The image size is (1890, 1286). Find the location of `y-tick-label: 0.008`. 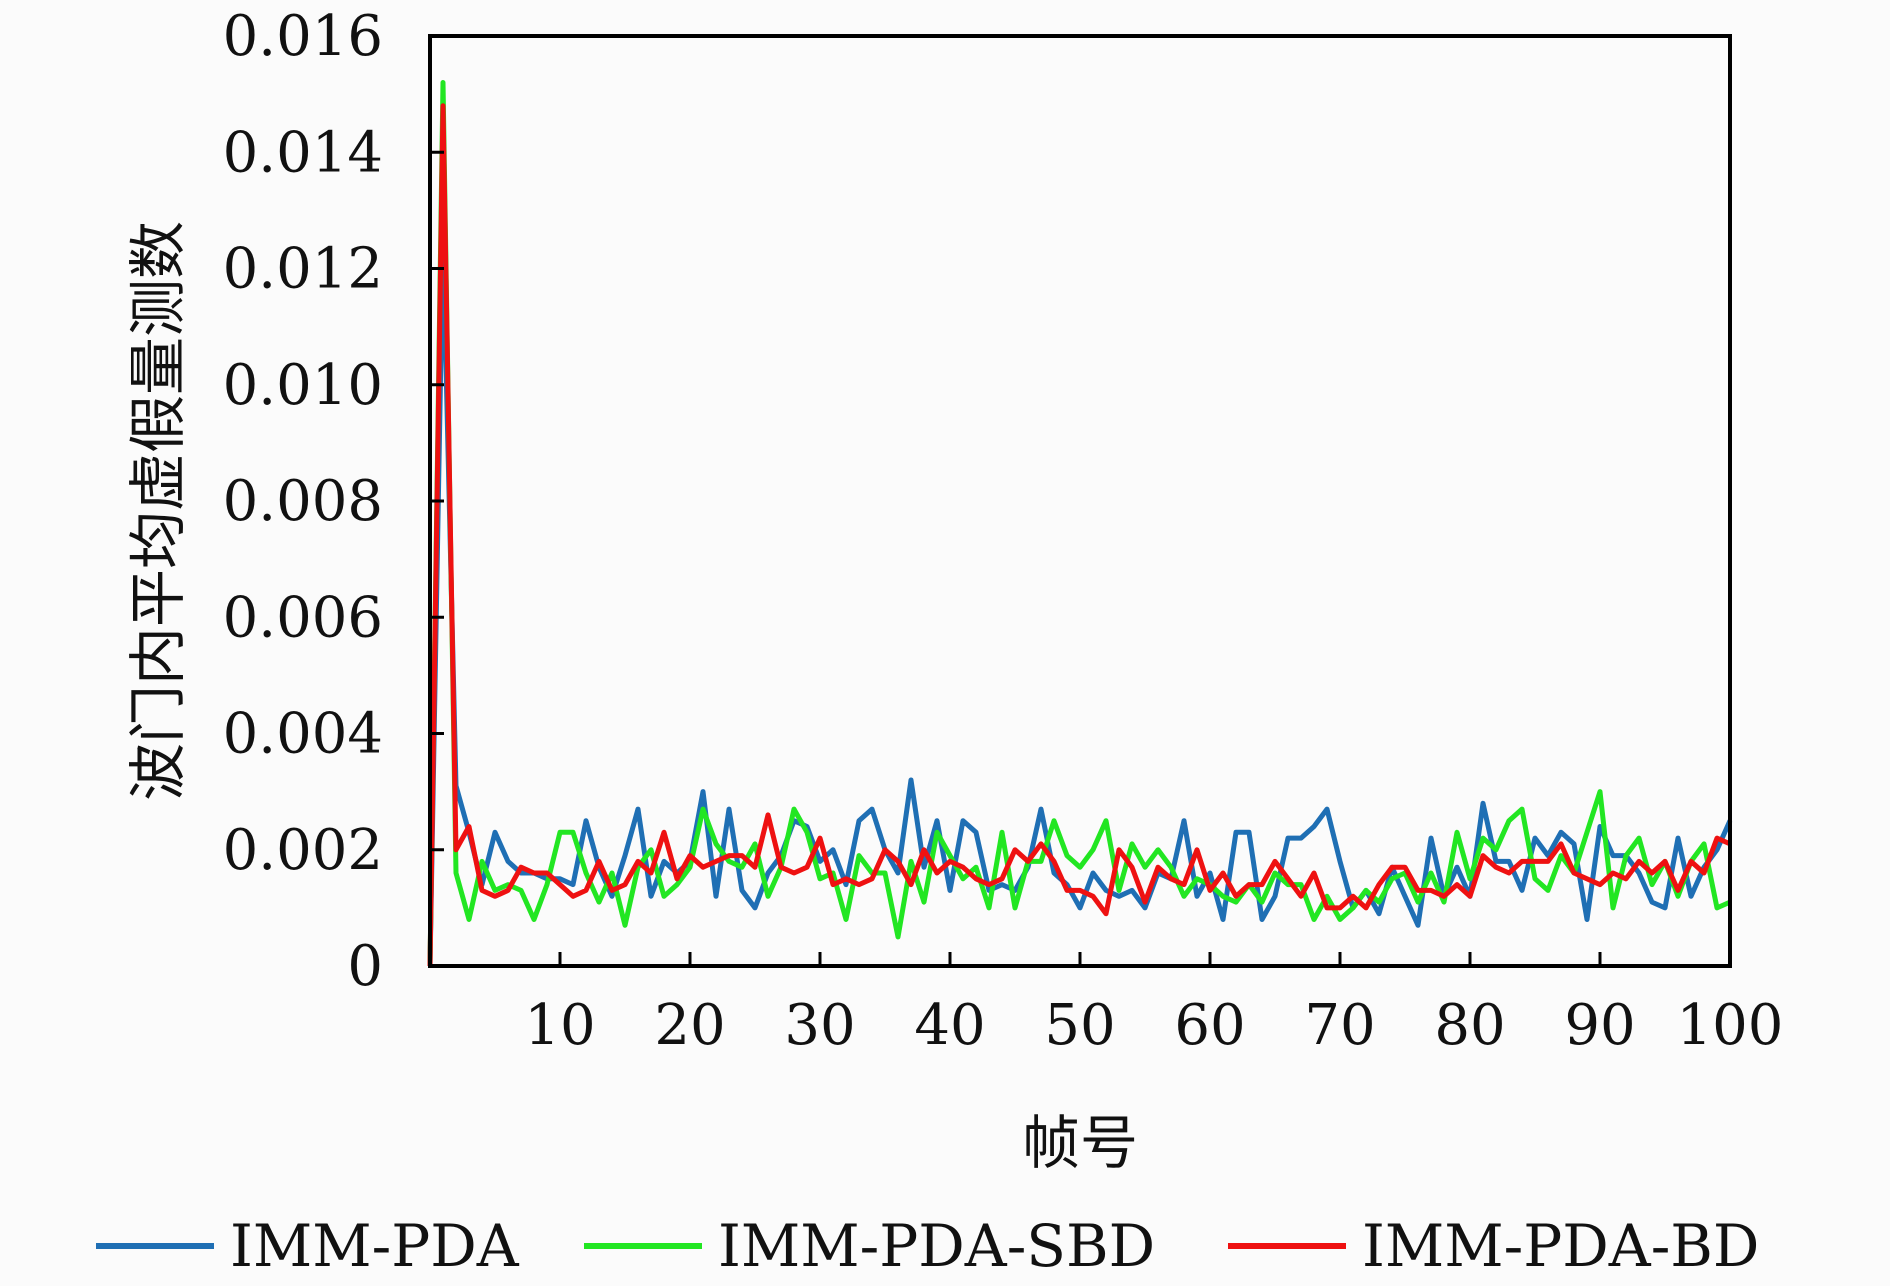

y-tick-label: 0.008 is located at coordinates (303, 501).